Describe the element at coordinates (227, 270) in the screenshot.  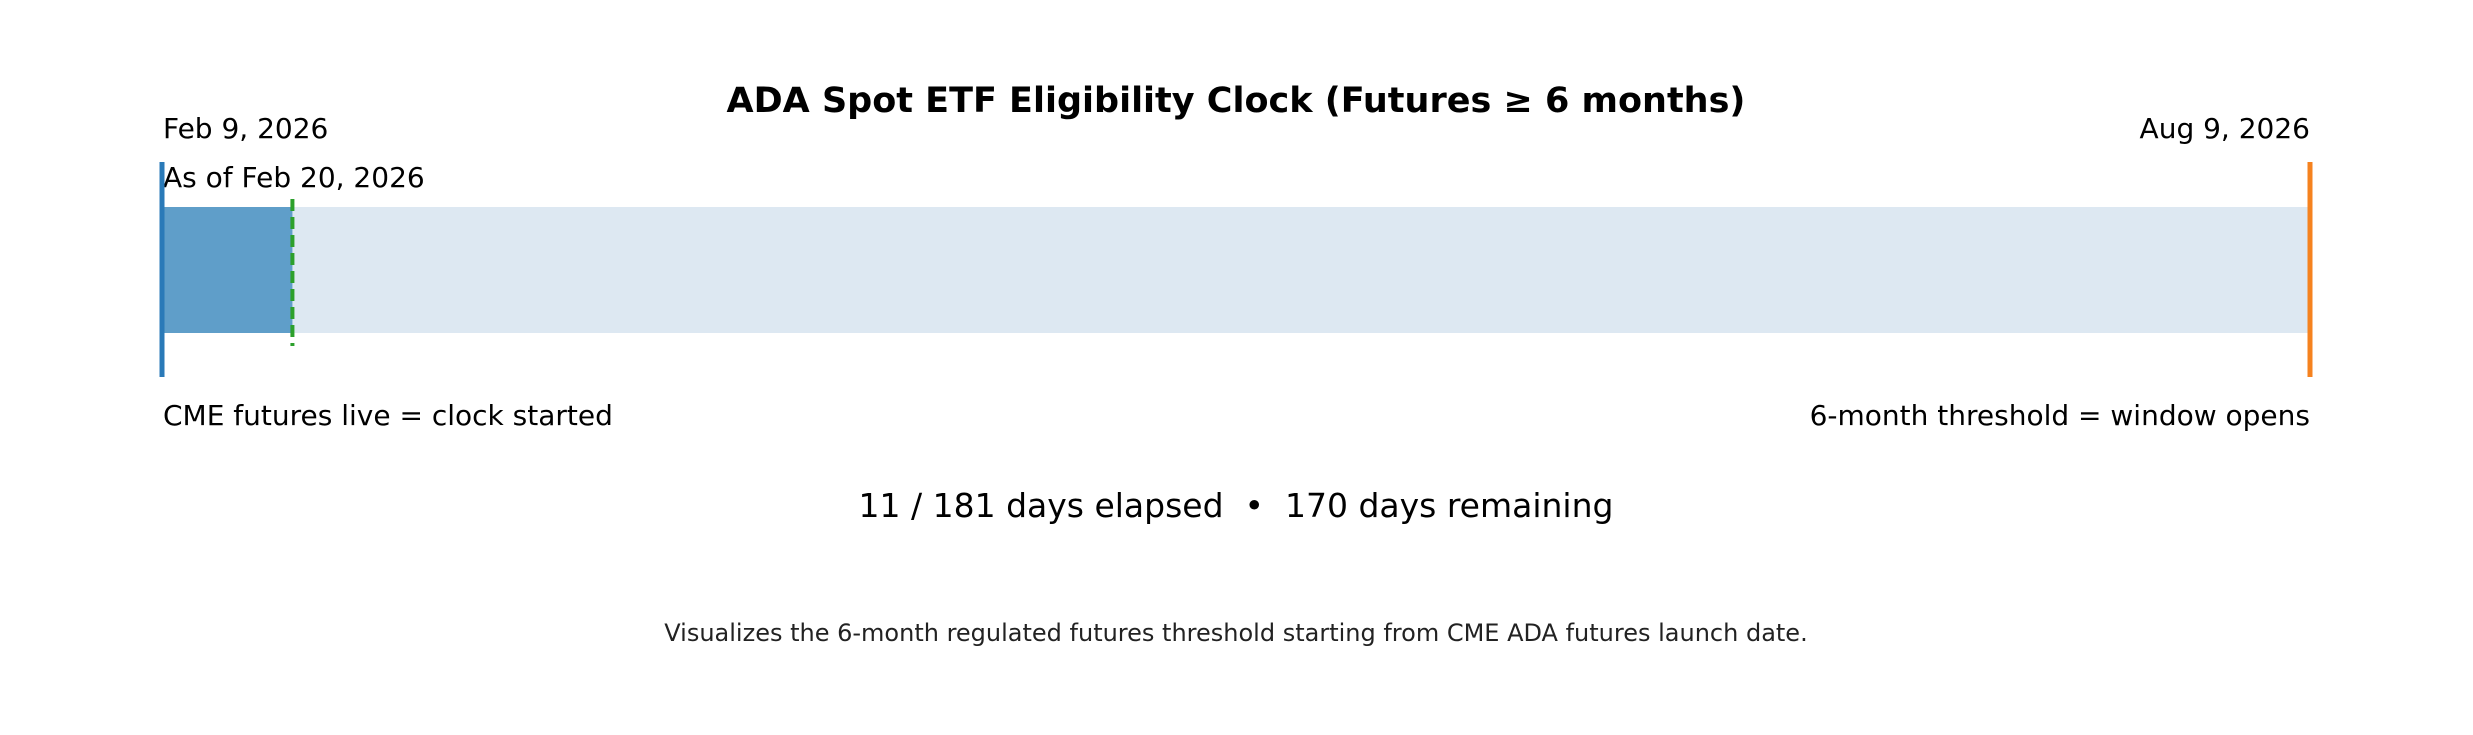
I see `elapsed-bar` at that location.